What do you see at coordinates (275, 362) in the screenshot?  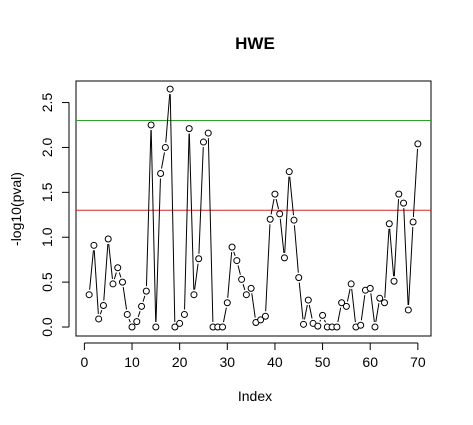 I see `x-tick-label: 40` at bounding box center [275, 362].